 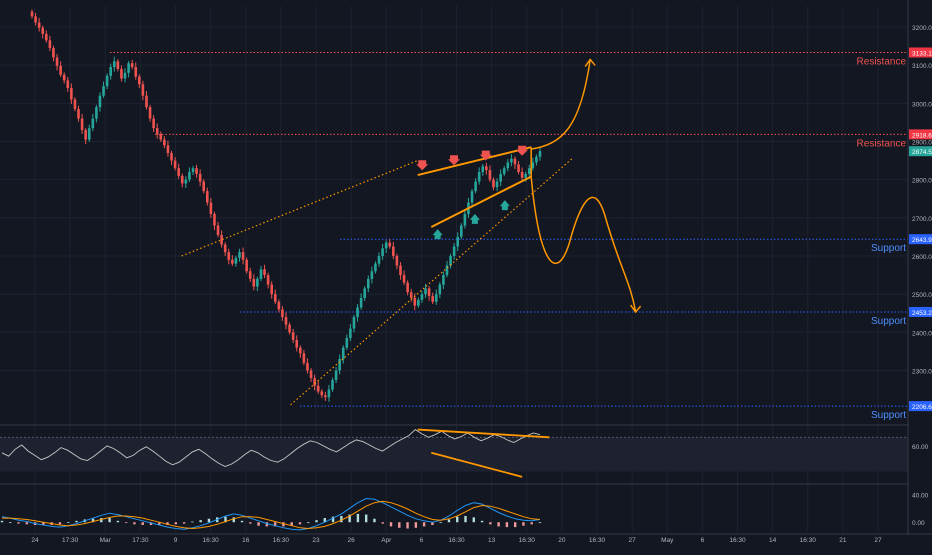 I want to click on channel-upper-line, so click(x=474, y=161).